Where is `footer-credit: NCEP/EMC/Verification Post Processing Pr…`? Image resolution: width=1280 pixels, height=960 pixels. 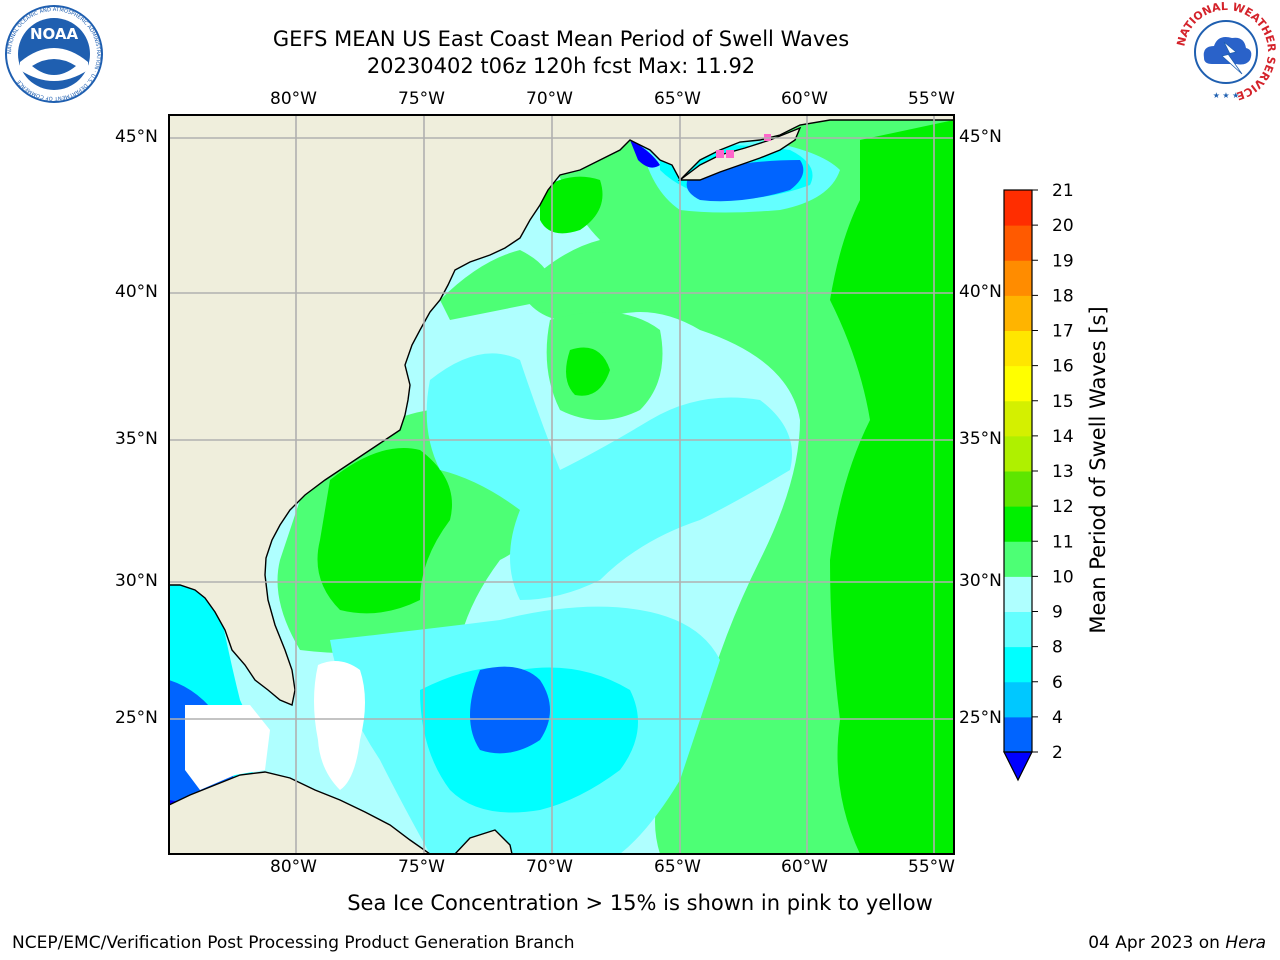
footer-credit: NCEP/EMC/Verification Post Processing Pr… is located at coordinates (293, 943).